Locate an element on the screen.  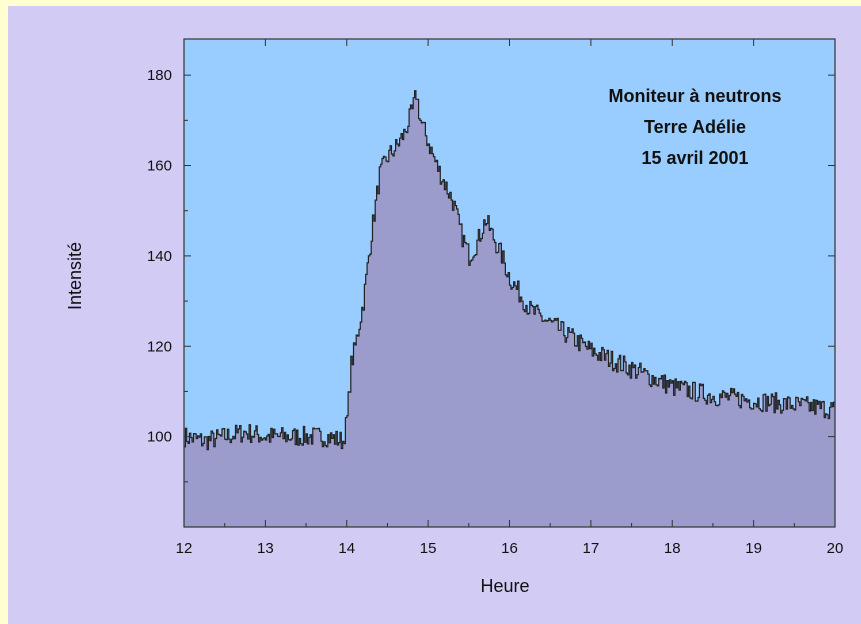
annotation-line-3: 15 avril 2001 is located at coordinates (694, 158).